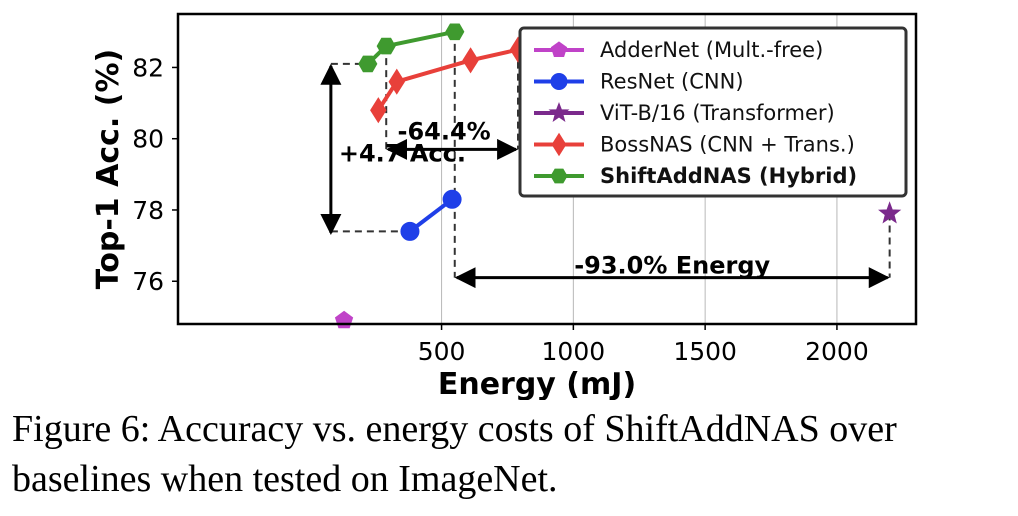 Image resolution: width=1018 pixels, height=516 pixels. Describe the element at coordinates (705, 351) in the screenshot. I see `x-tick-label: 1500` at that location.